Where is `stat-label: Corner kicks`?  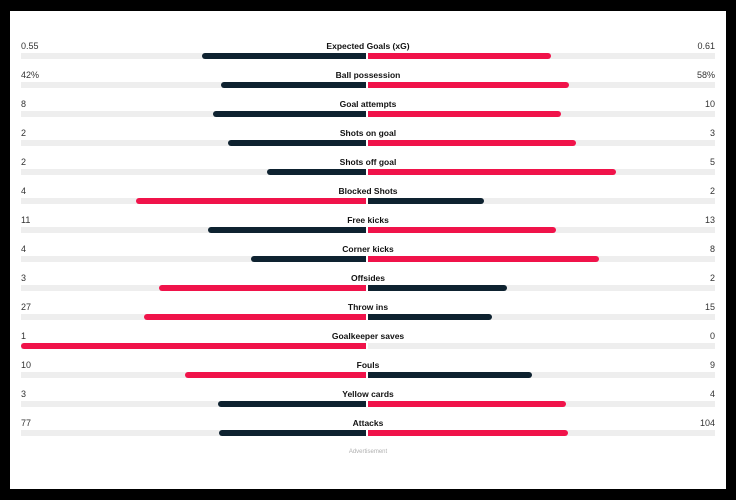 stat-label: Corner kicks is located at coordinates (368, 249).